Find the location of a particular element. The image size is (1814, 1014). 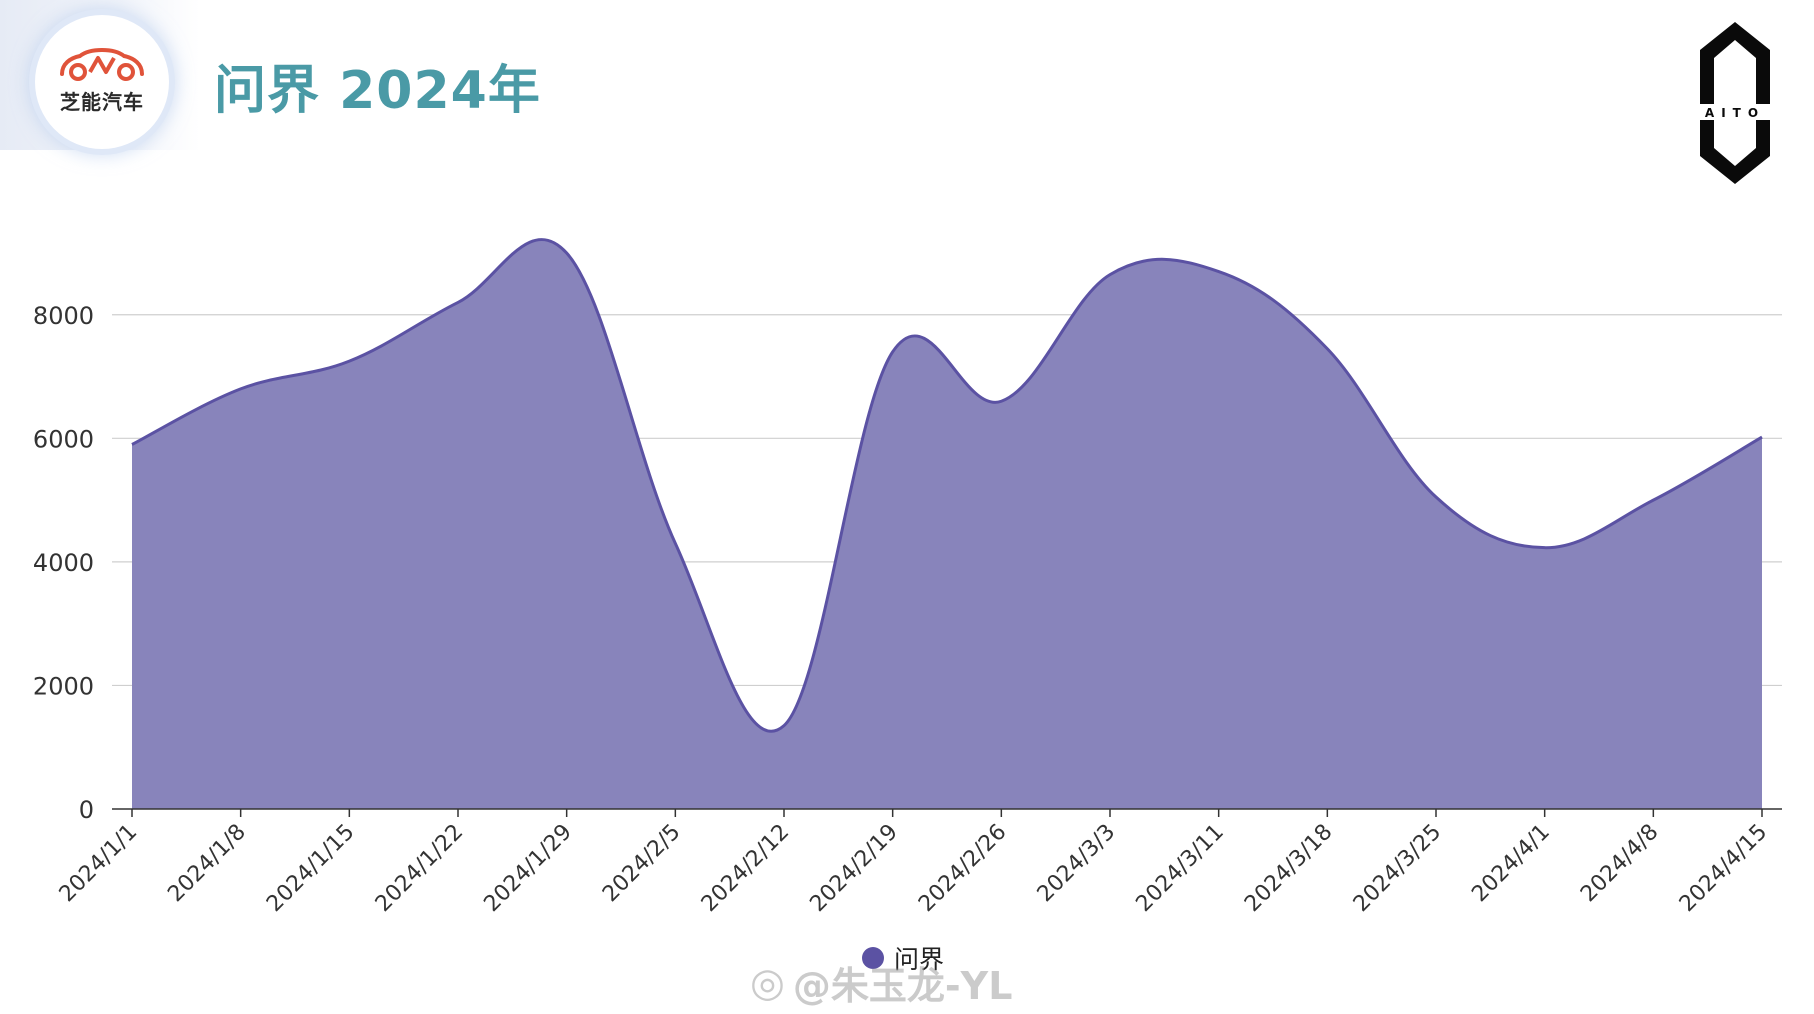

y-tick-label: 6000 is located at coordinates (63, 439).